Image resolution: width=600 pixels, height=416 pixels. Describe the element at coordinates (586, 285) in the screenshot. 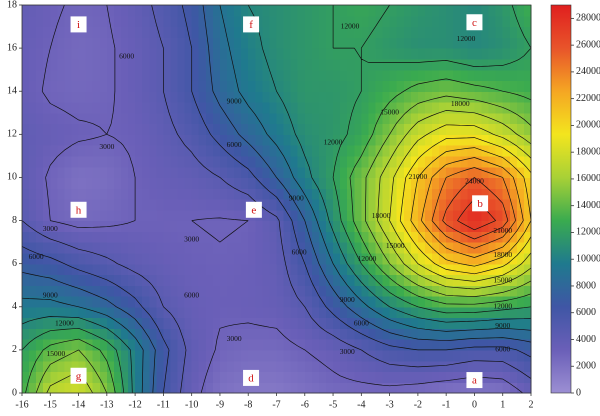

I see `colorbar-tick-label: 8000` at that location.